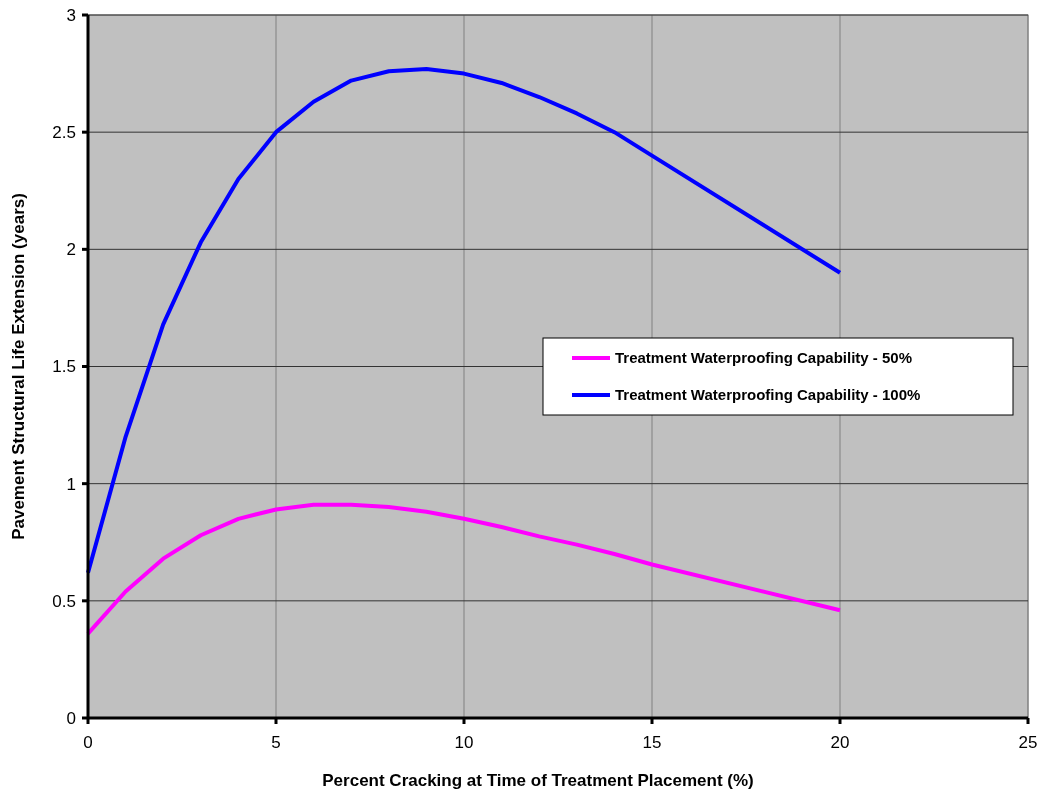 The width and height of the screenshot is (1042, 799). What do you see at coordinates (538, 780) in the screenshot?
I see `x-axis-title: Percent Cracking at Time of Treatment Placement (%)` at bounding box center [538, 780].